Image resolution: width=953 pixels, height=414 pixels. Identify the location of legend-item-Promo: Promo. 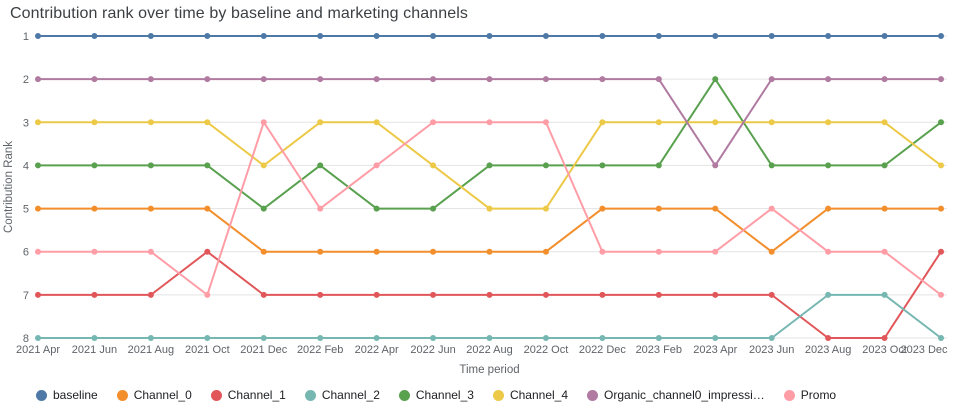
(809, 395).